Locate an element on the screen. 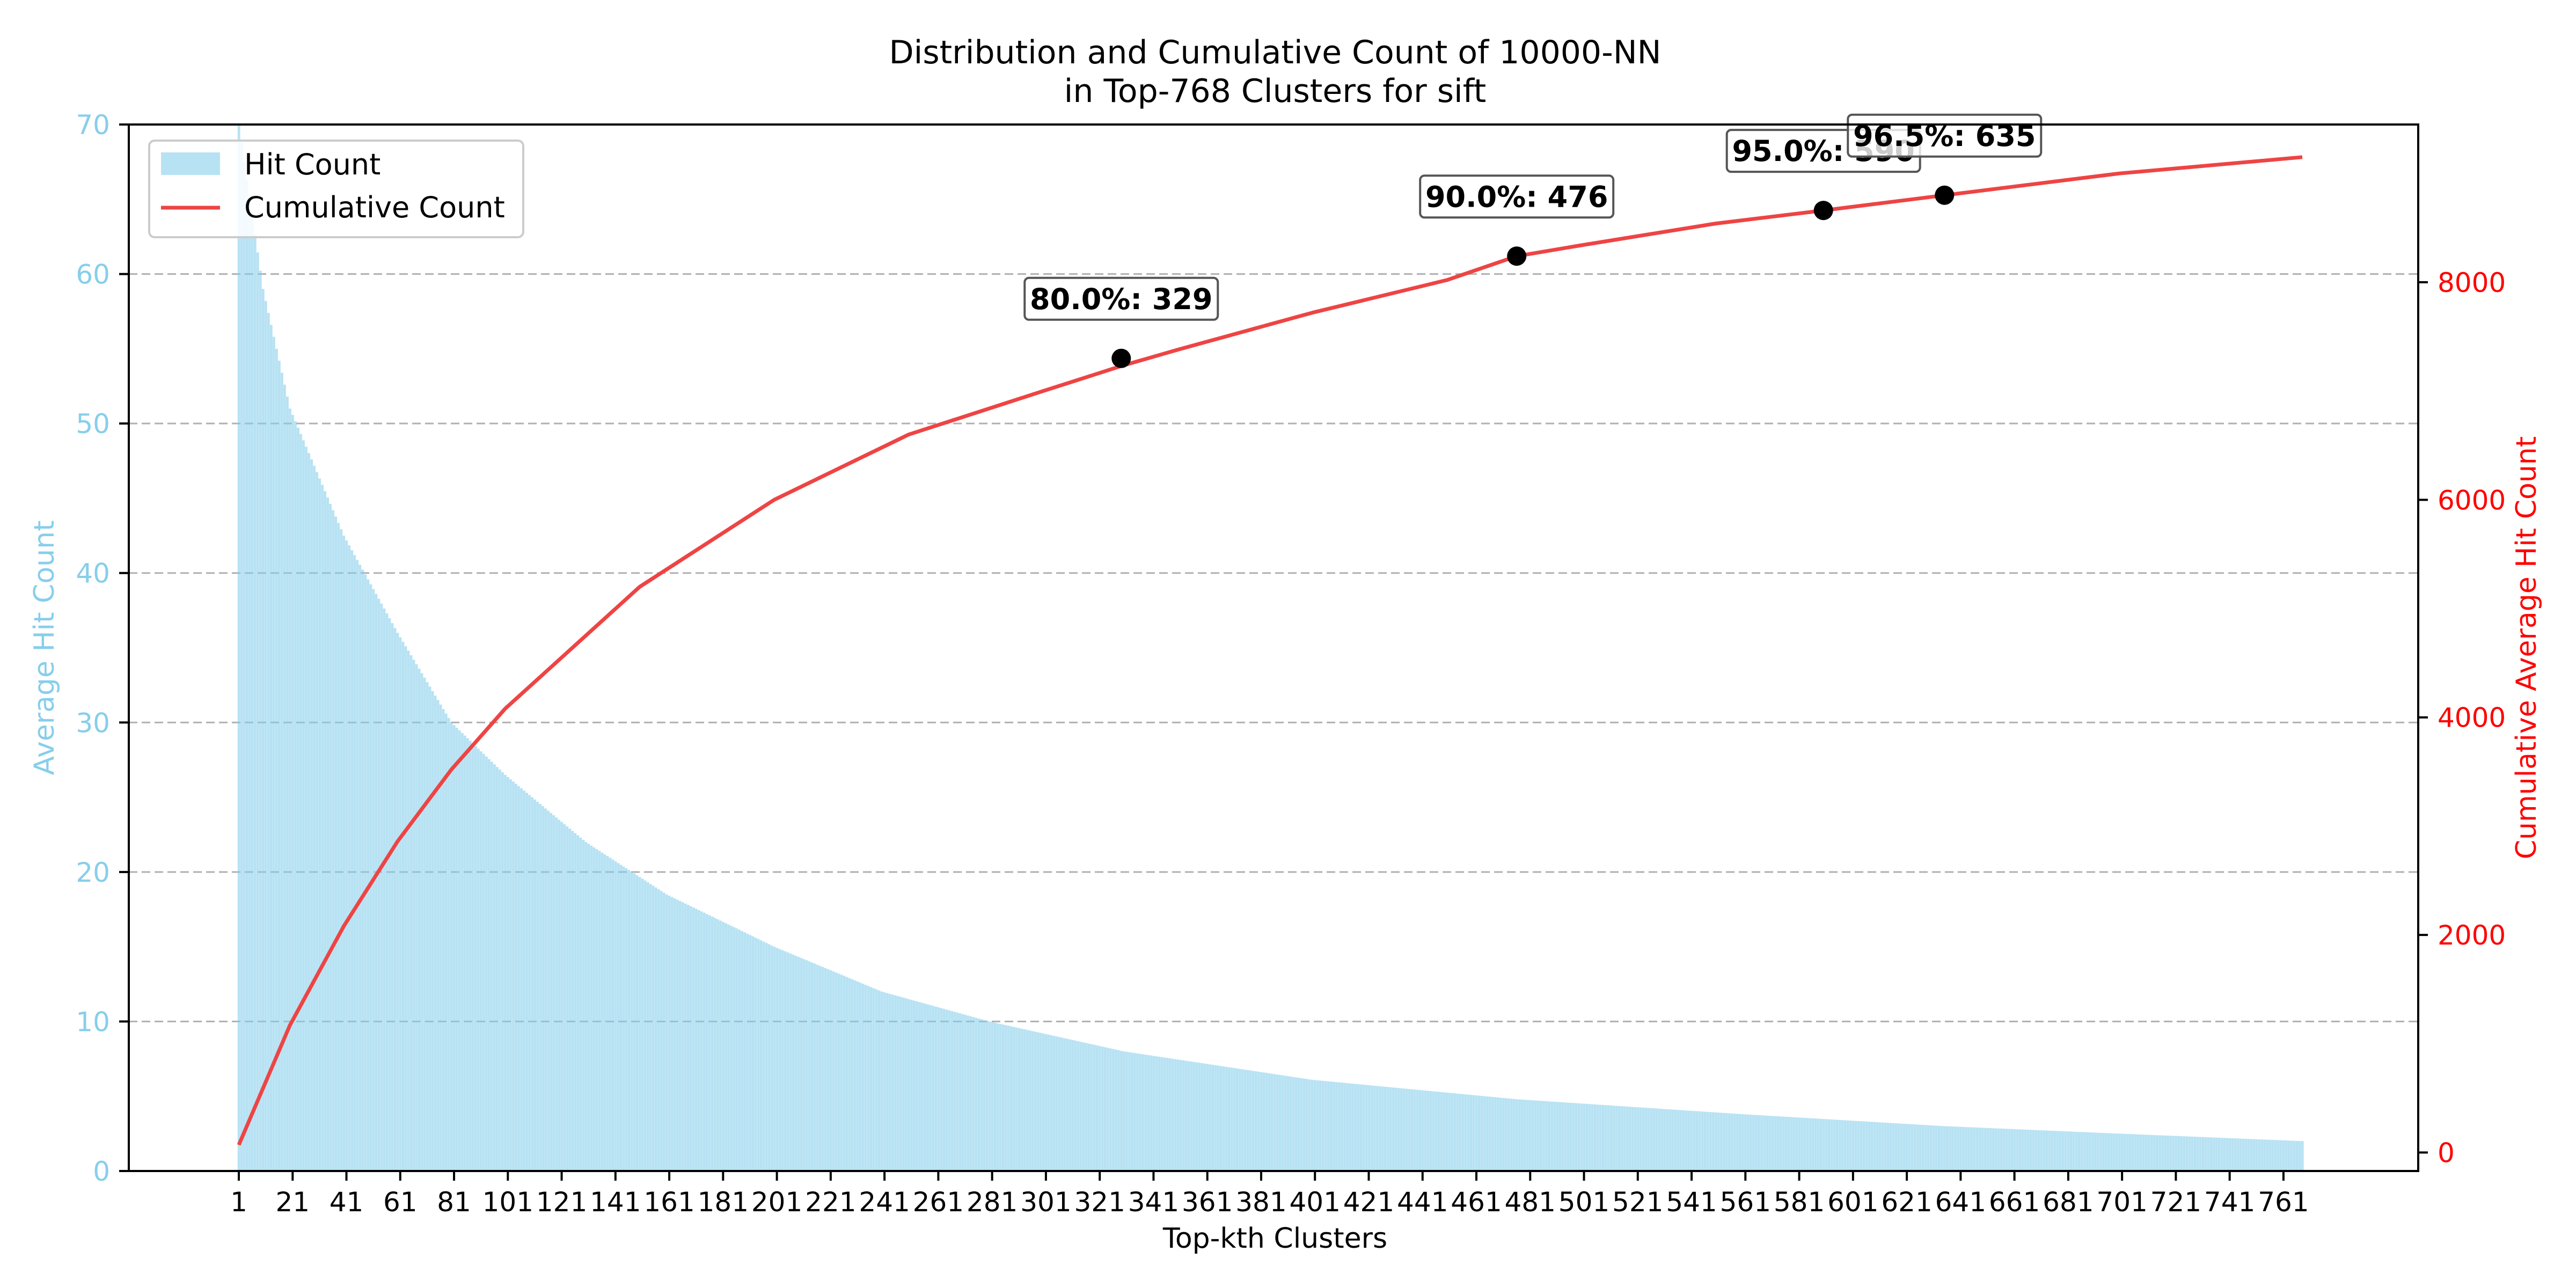  x-tick-label: 161 is located at coordinates (668, 1202).